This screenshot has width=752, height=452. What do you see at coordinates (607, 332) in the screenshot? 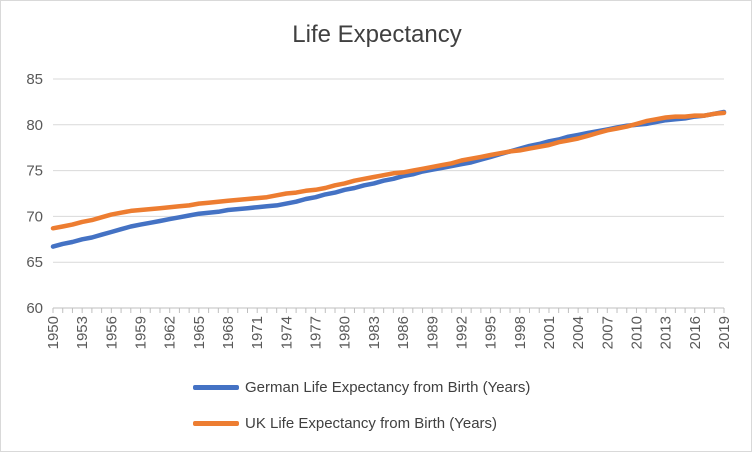
I see `x-tick-label-2007: 2007` at bounding box center [607, 332].